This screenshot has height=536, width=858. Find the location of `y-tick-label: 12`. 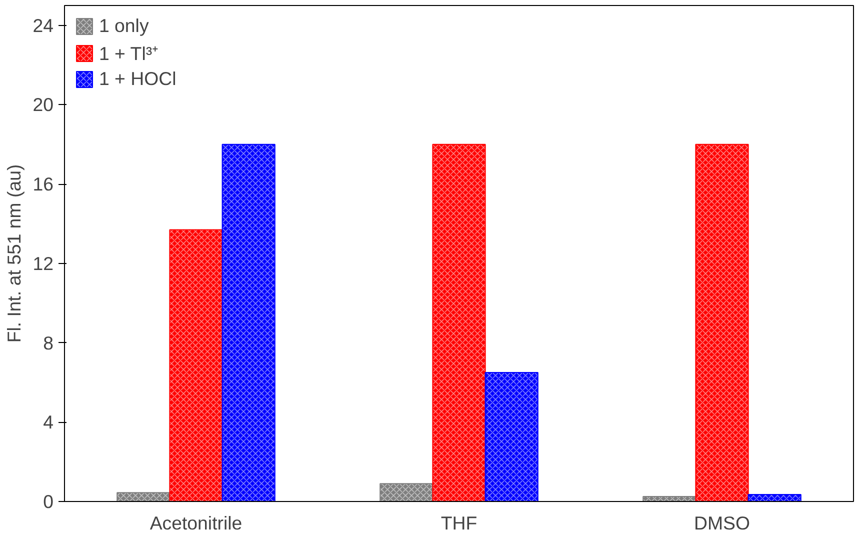

y-tick-label: 12 is located at coordinates (43, 263).